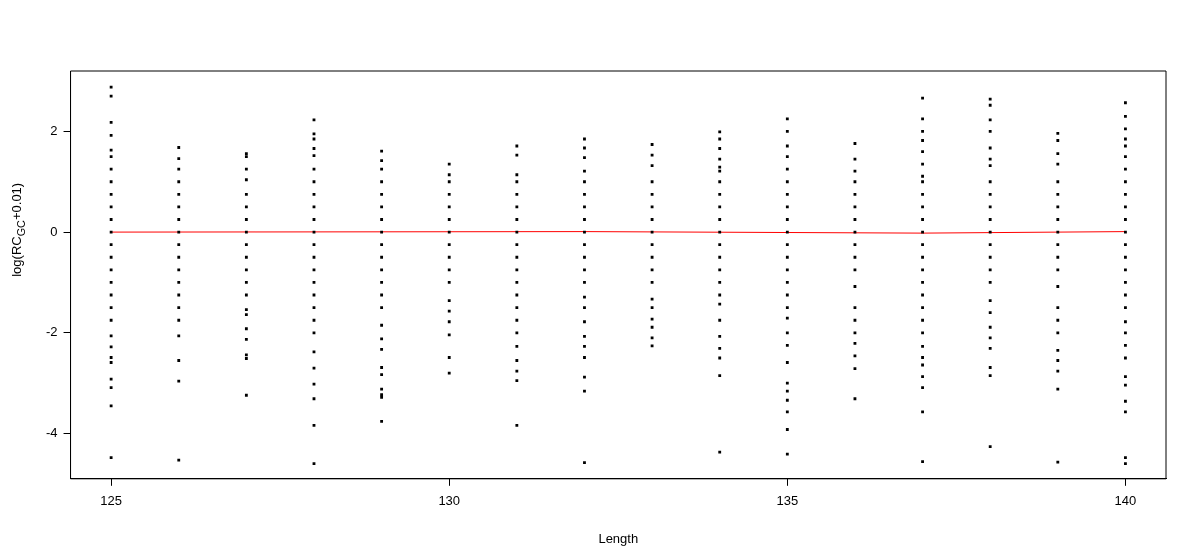 The width and height of the screenshot is (1198, 559). Describe the element at coordinates (449, 501) in the screenshot. I see `x-tick-label: 130` at that location.